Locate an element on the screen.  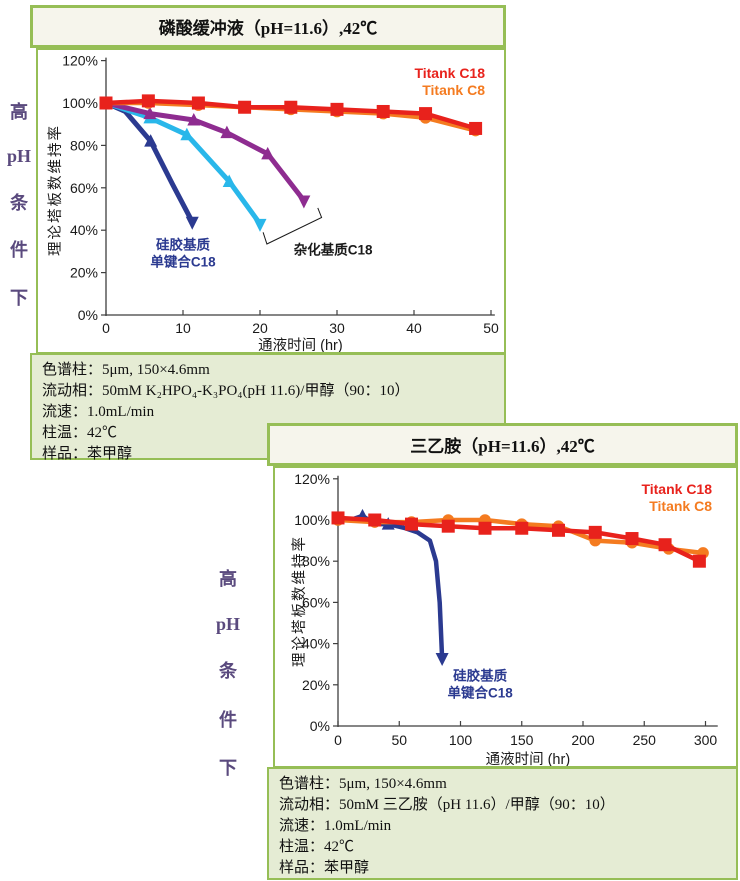
sidebar-high-ph-bottom: 高 pH 条件下 is located at coordinates (228, 672).